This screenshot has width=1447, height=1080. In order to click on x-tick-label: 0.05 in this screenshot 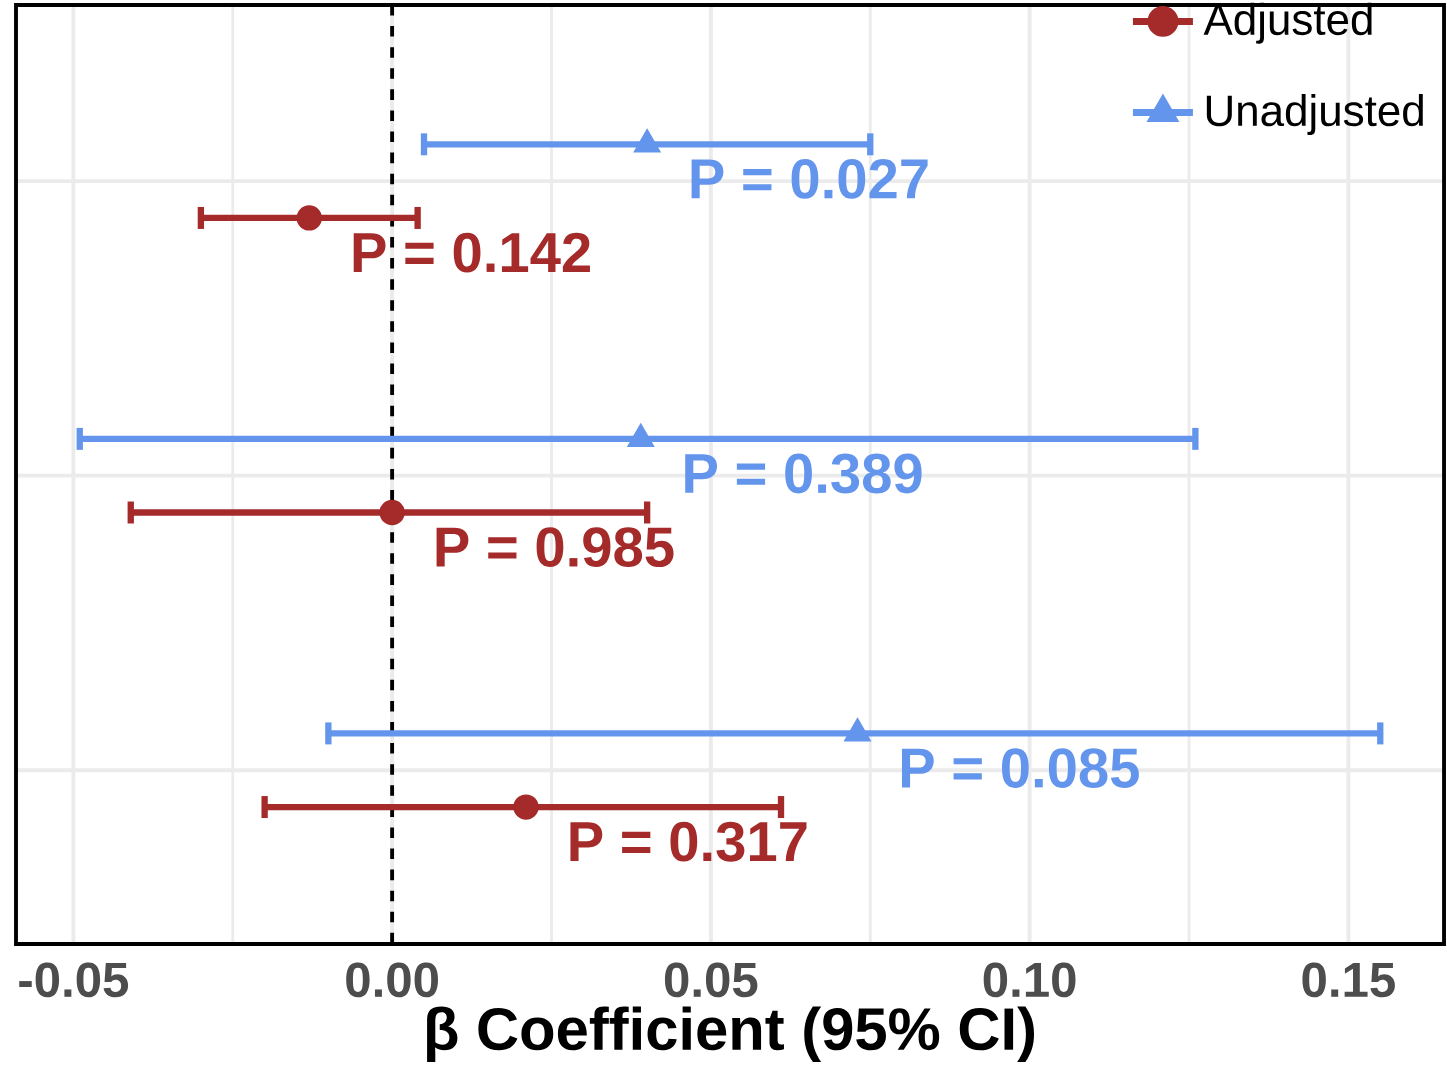, I will do `click(711, 980)`.